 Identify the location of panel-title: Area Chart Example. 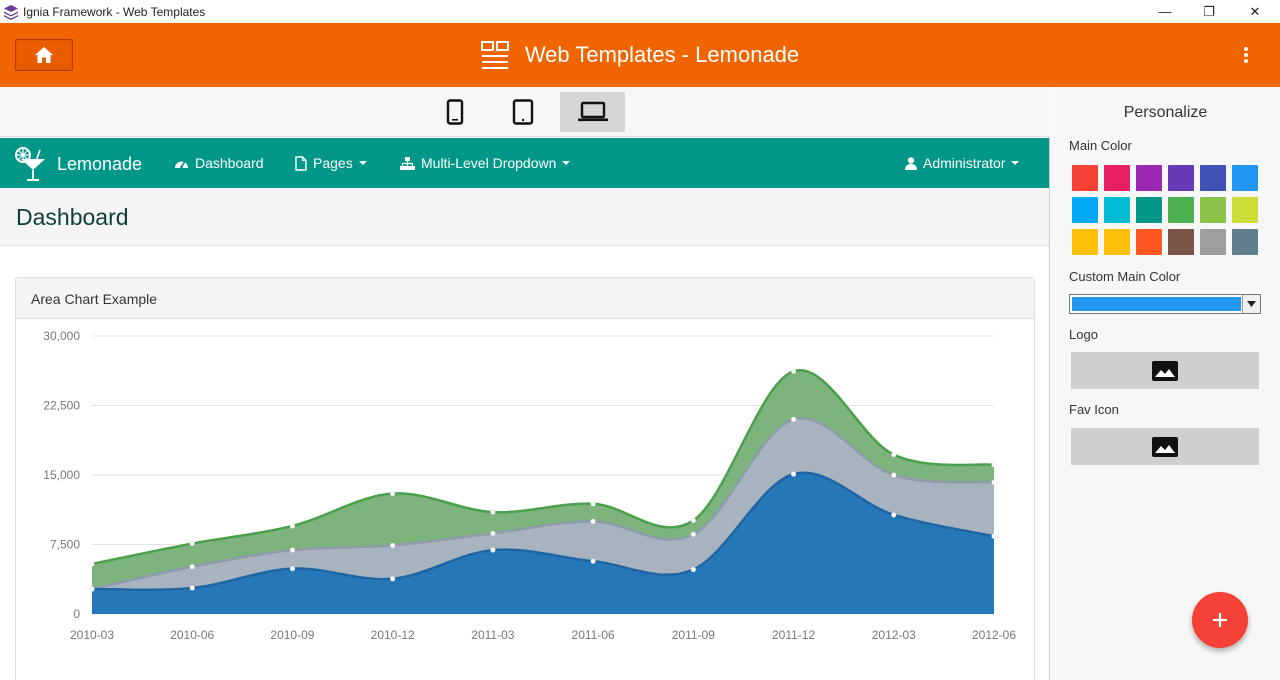
(525, 298).